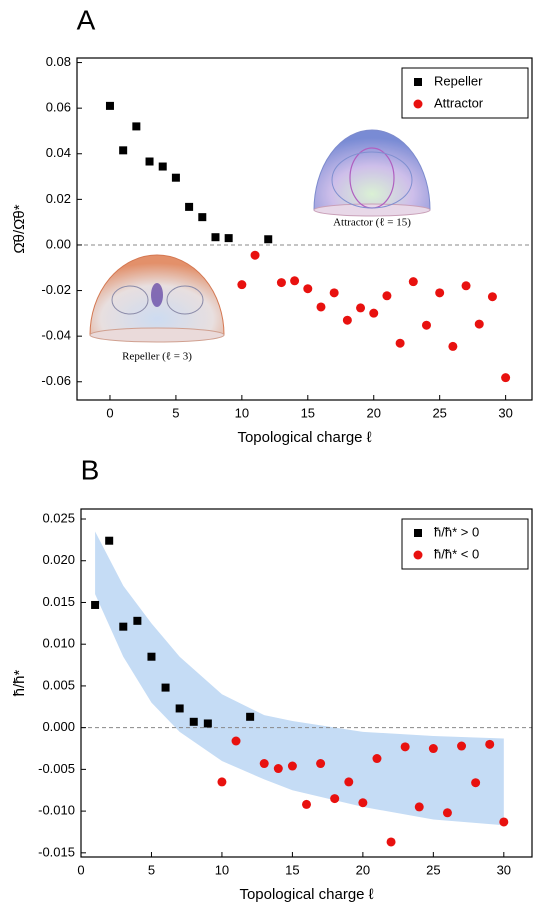 The image size is (539, 907). What do you see at coordinates (58, 559) in the screenshot?
I see `y-tick-label: 0.020` at bounding box center [58, 559].